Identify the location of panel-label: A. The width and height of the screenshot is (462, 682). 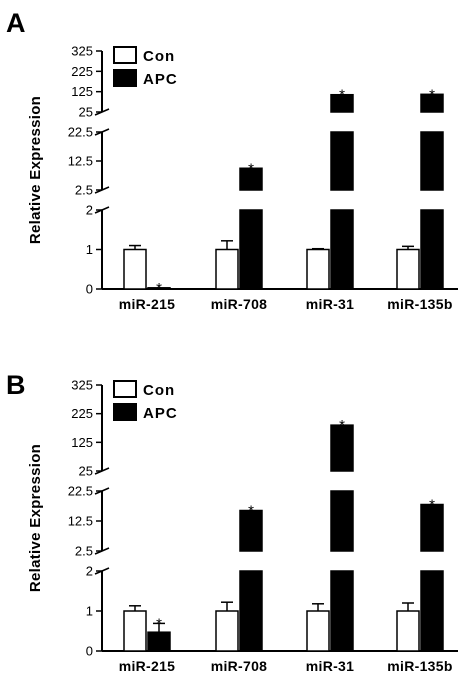
(16, 23).